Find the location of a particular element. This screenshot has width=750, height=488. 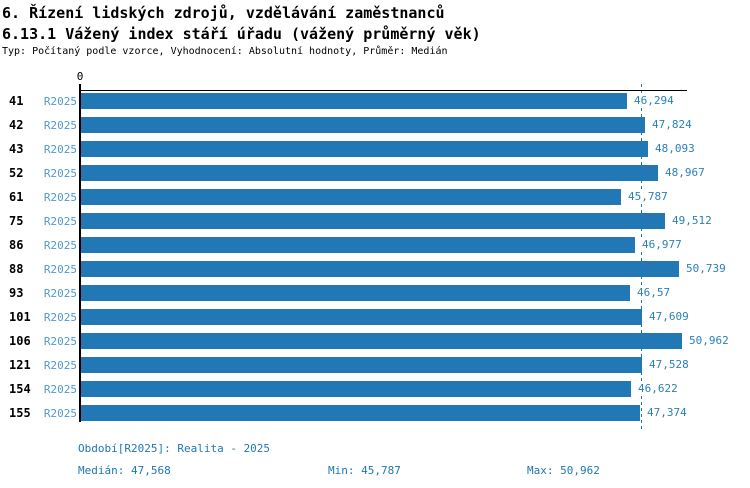

value-label: 46,57 is located at coordinates (654, 292).